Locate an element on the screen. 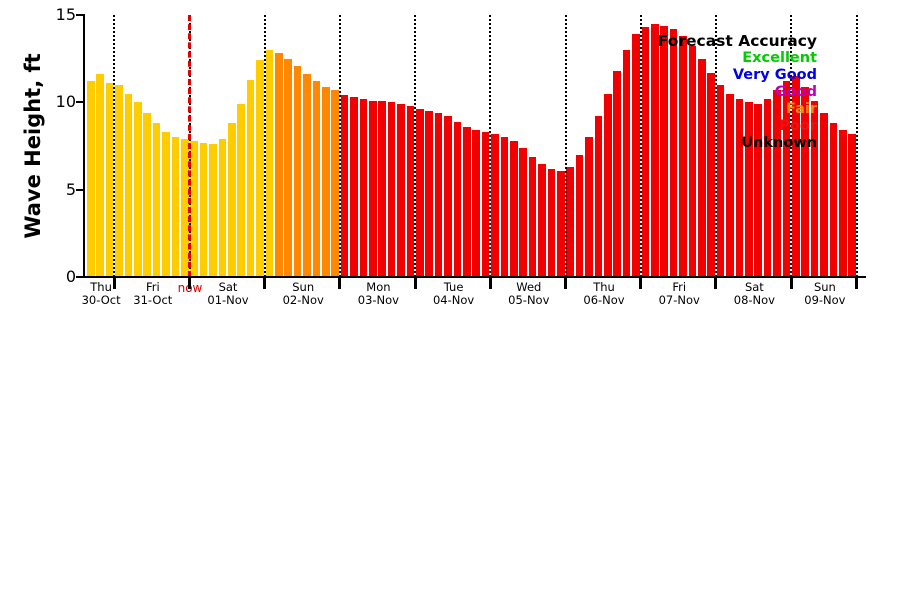  y-axis-spine is located at coordinates (84, 146).